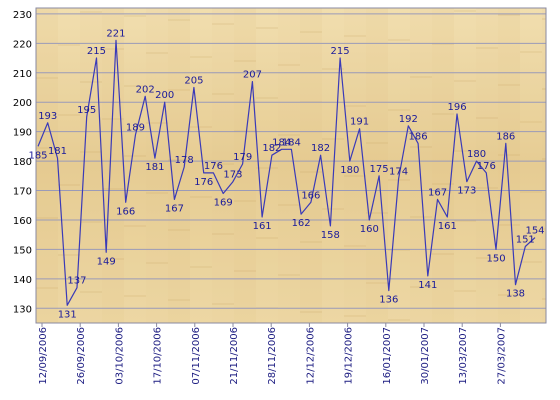 The image size is (560, 400). What do you see at coordinates (495, 258) in the screenshot?
I see `data-label: 150` at bounding box center [495, 258].